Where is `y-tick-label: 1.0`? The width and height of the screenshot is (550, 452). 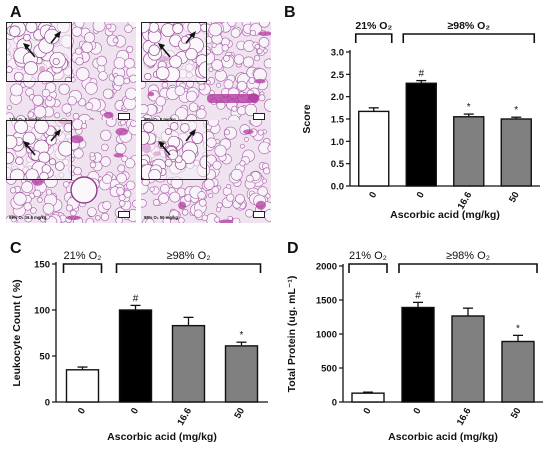 y-tick-label: 1.0 is located at coordinates (337, 142).